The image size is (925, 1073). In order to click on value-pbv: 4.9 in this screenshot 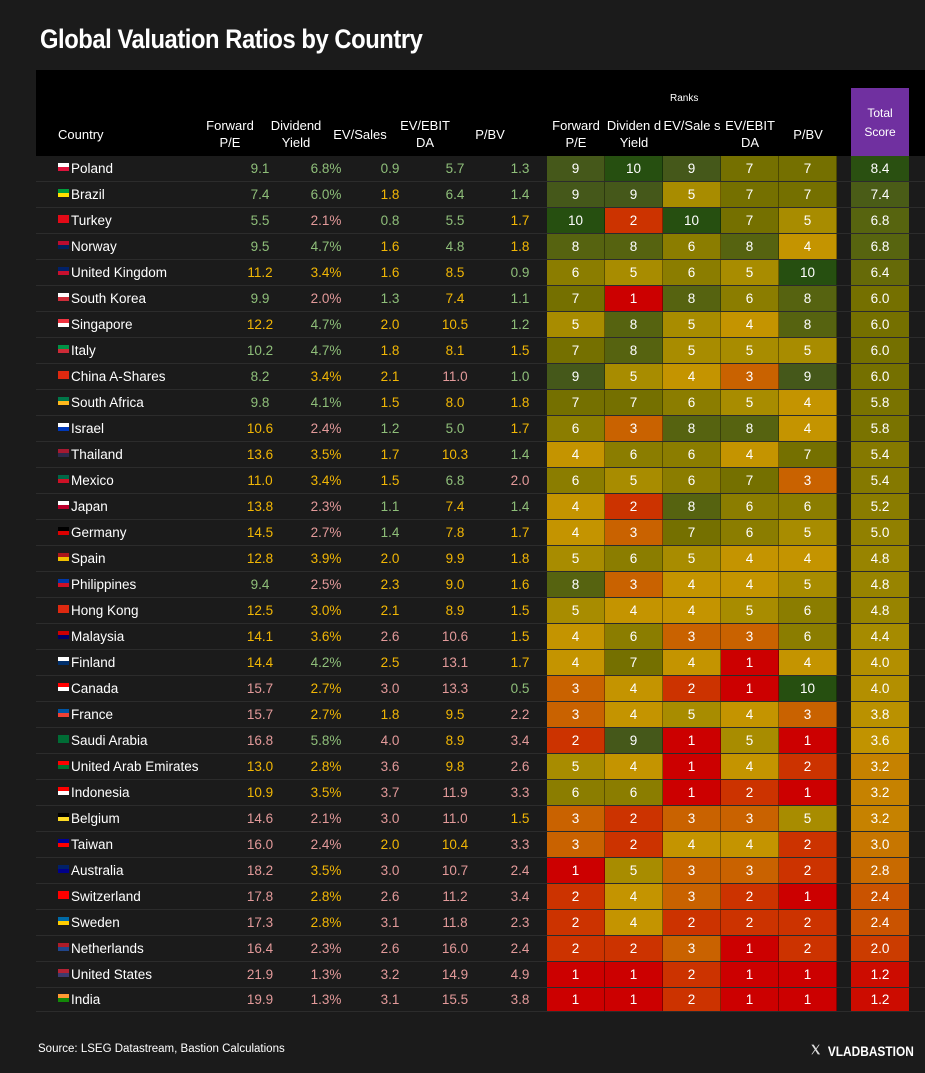, I will do `click(520, 974)`.